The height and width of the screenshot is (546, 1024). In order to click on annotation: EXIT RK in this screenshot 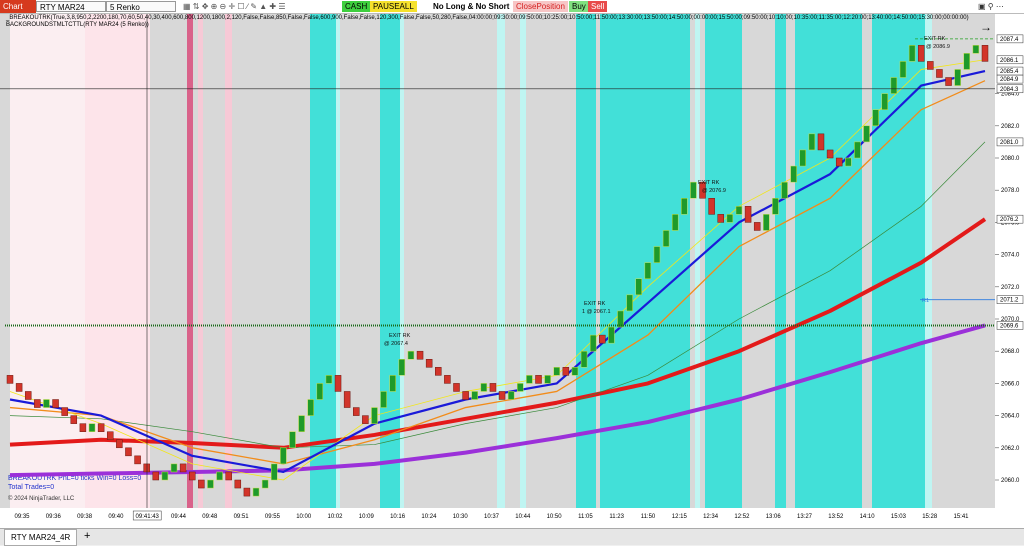, I will do `click(595, 304)`.